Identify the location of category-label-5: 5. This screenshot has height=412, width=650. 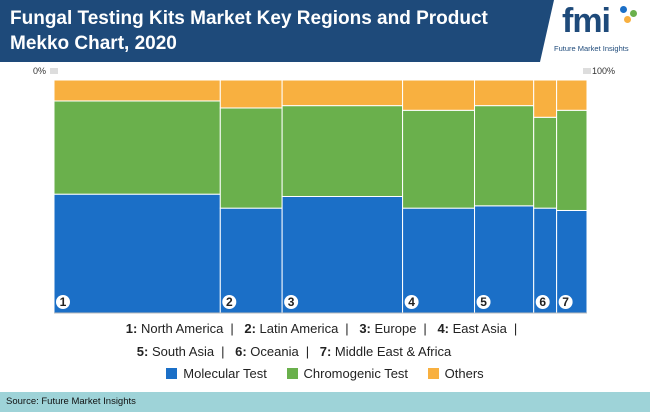
(483, 302).